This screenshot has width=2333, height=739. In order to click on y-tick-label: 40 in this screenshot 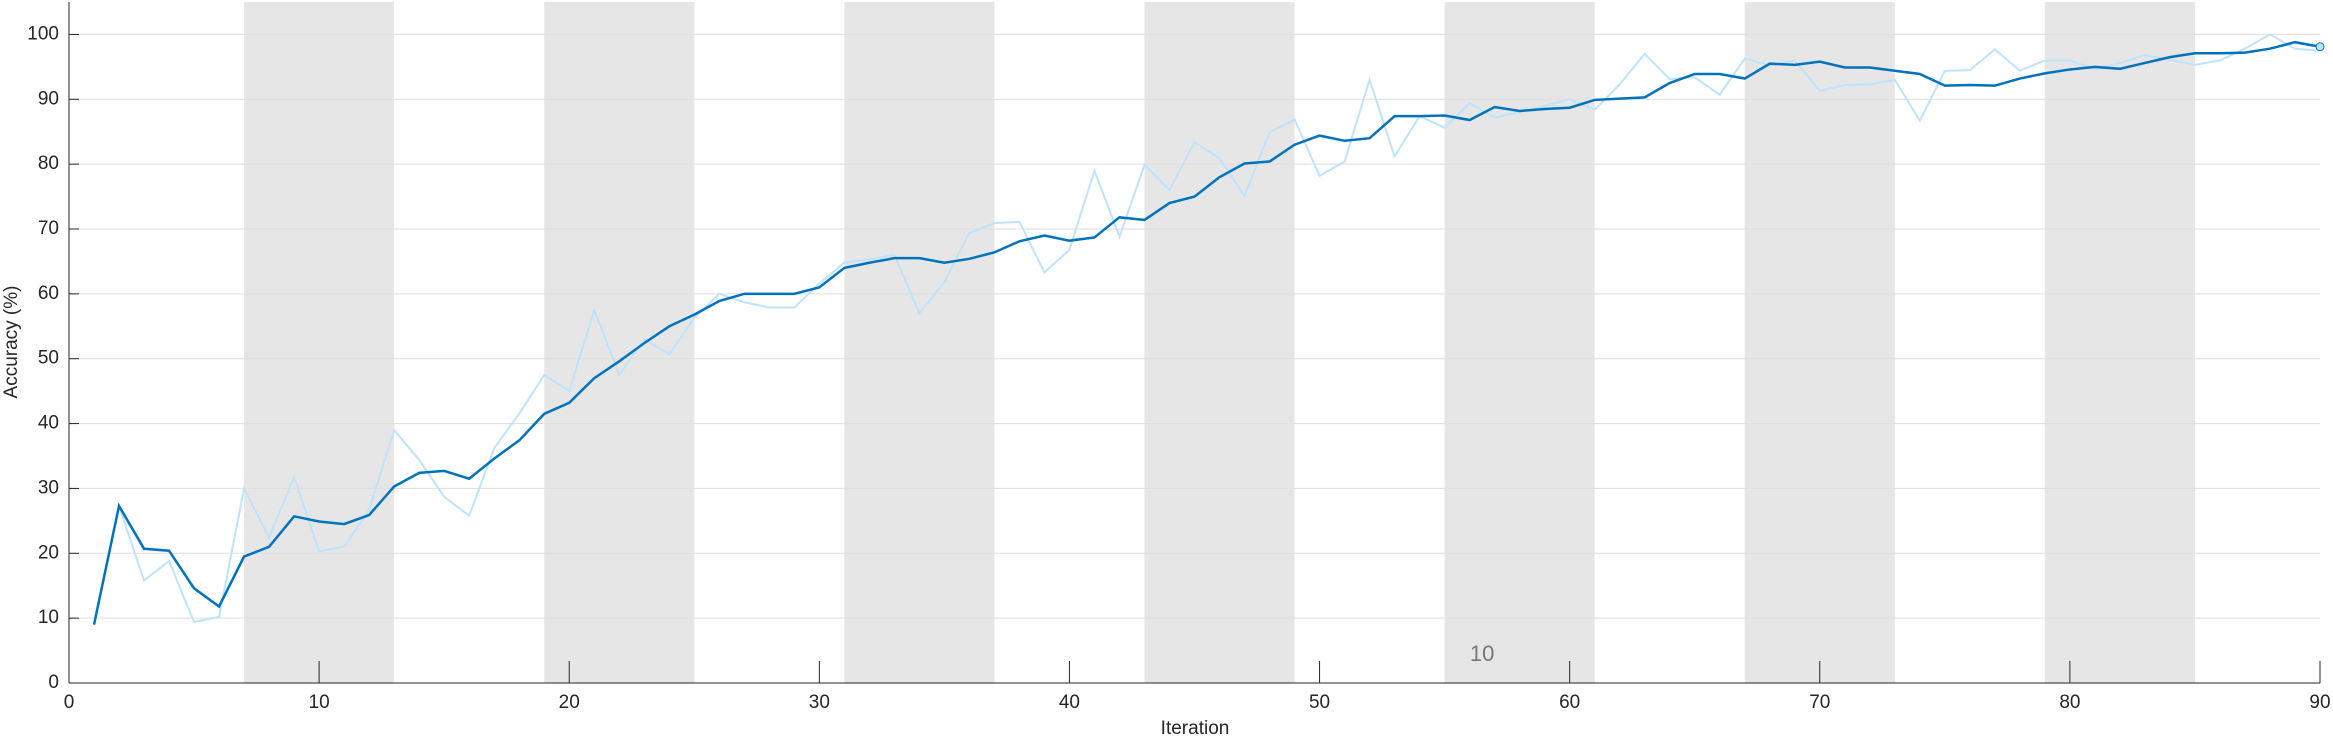, I will do `click(48, 423)`.